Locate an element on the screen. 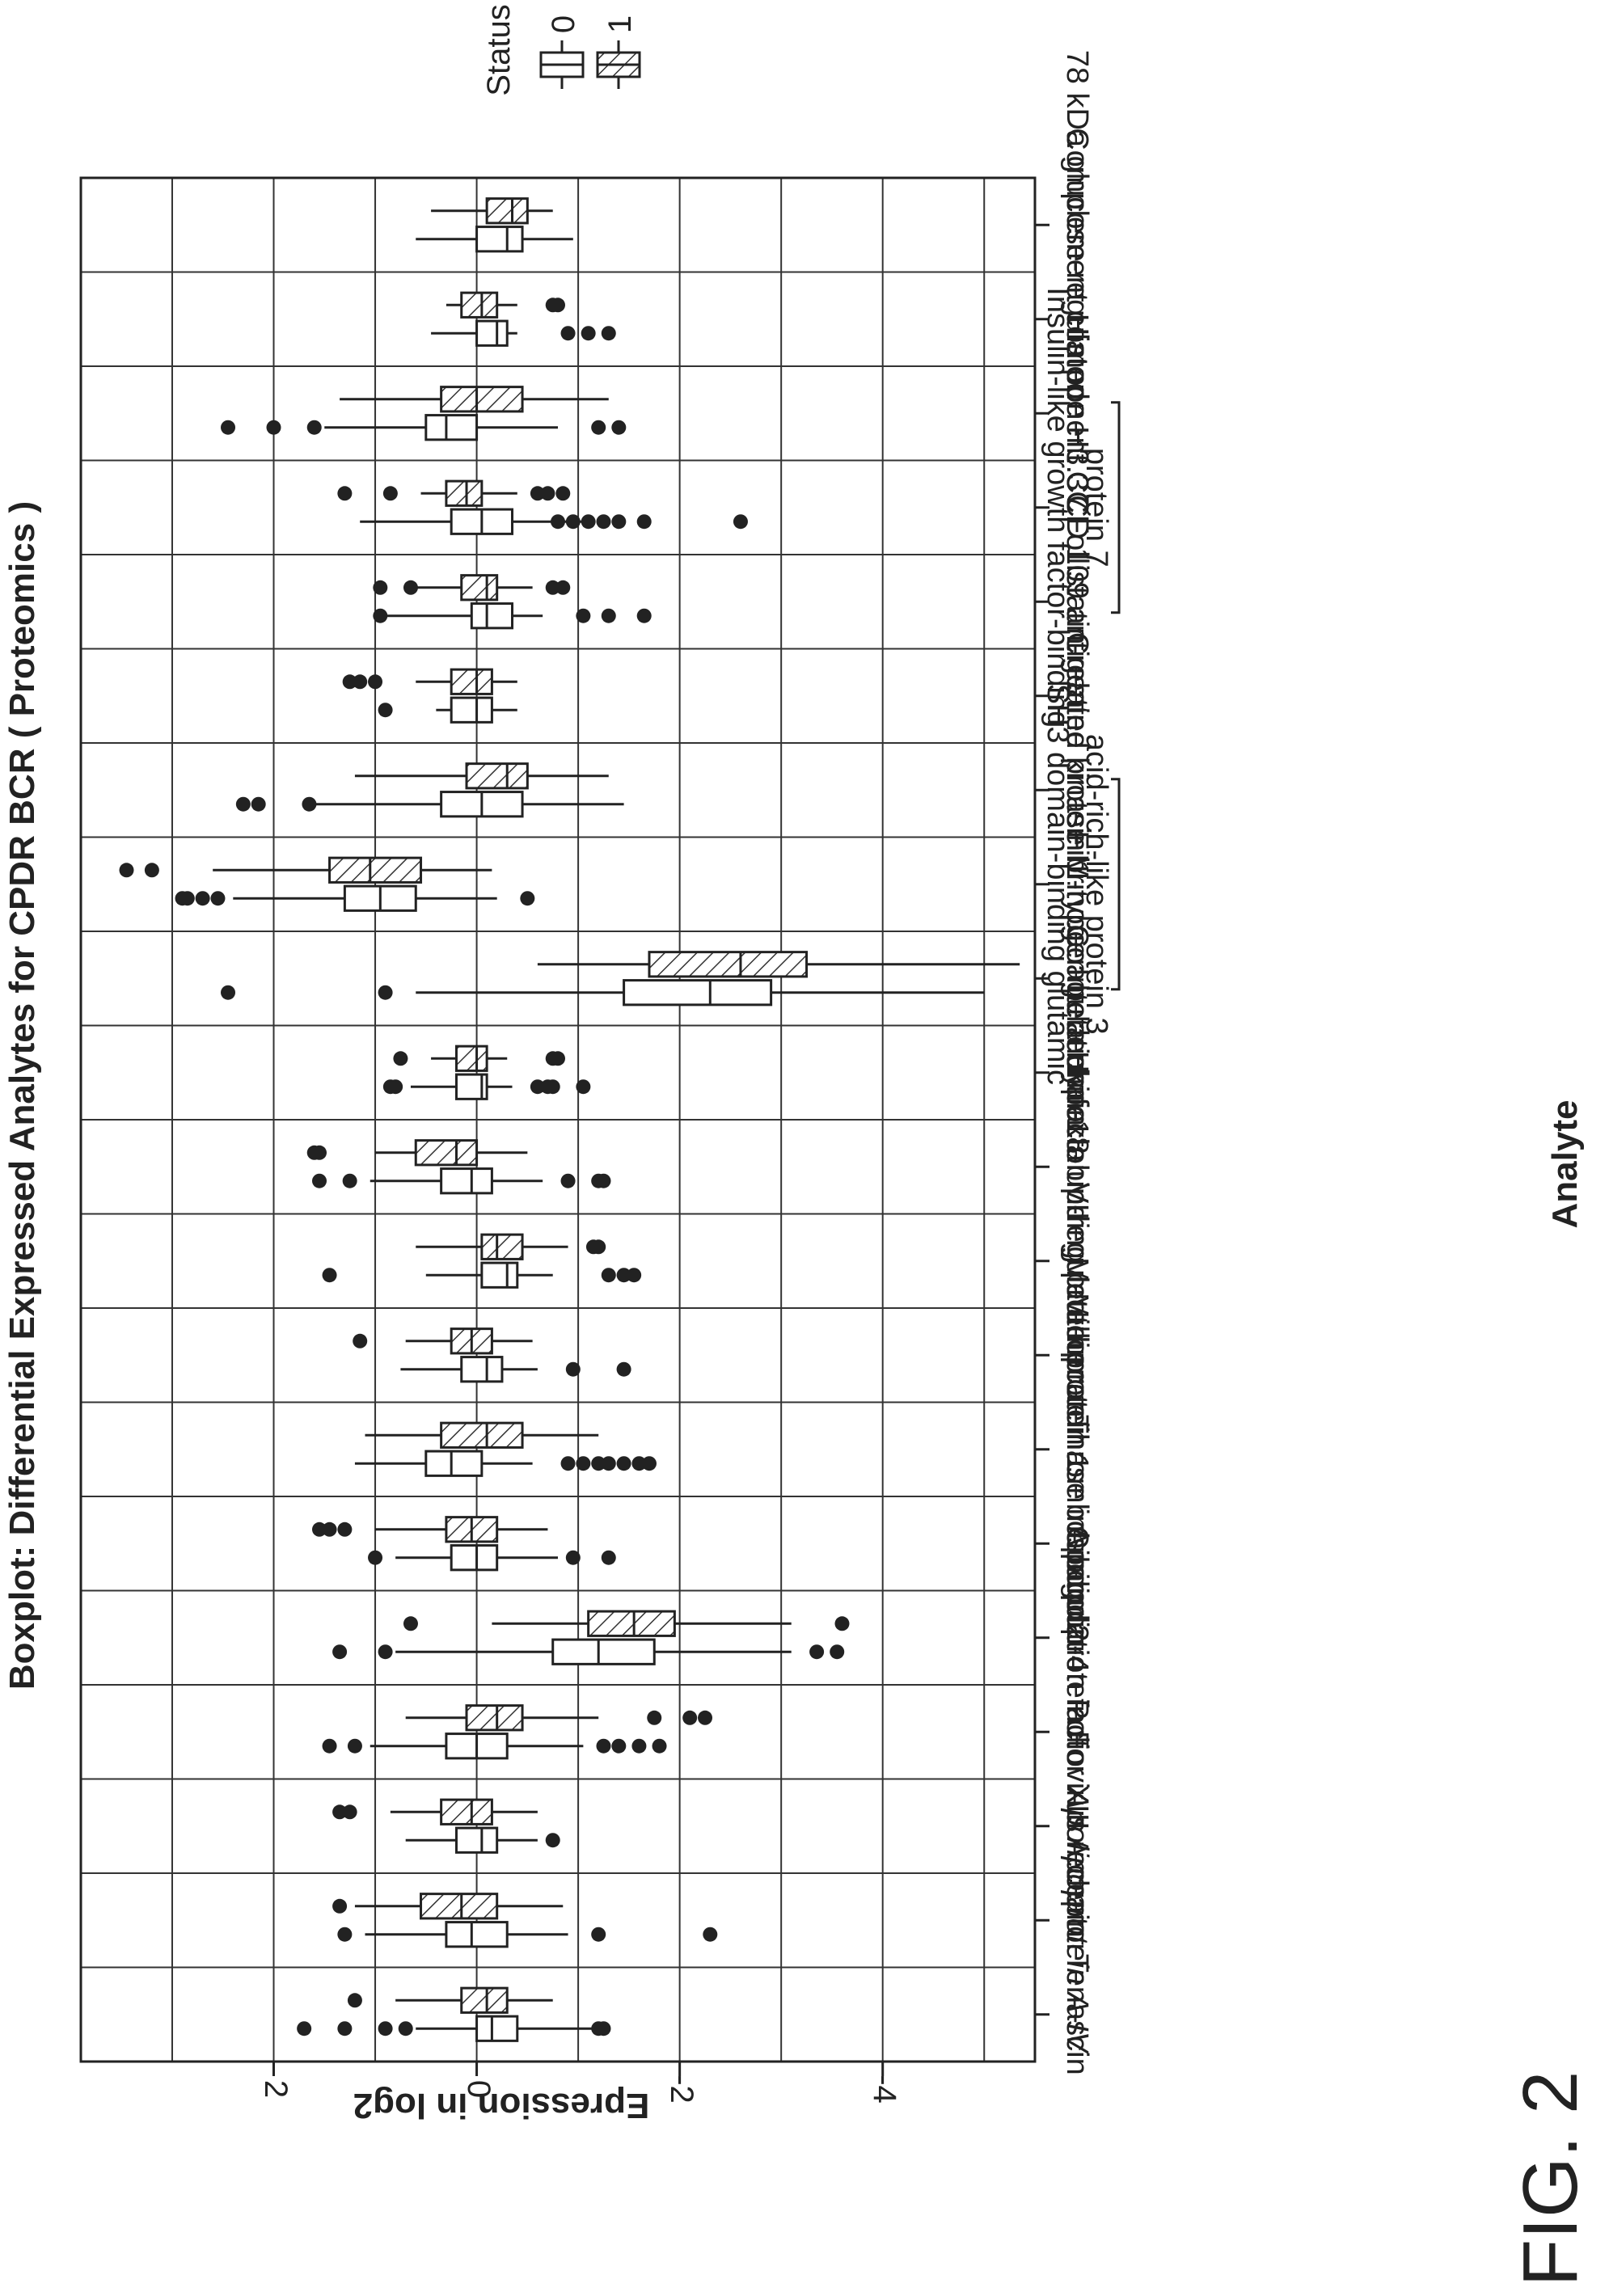 The height and width of the screenshot is (2296, 1609). category-label-line: Insulin-like growth factor-binding is located at coordinates (1058, 507).